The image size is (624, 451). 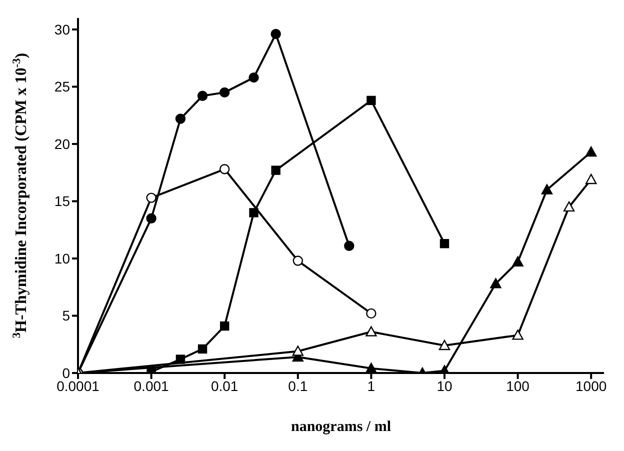 What do you see at coordinates (62, 144) in the screenshot?
I see `y-tick-label: 20` at bounding box center [62, 144].